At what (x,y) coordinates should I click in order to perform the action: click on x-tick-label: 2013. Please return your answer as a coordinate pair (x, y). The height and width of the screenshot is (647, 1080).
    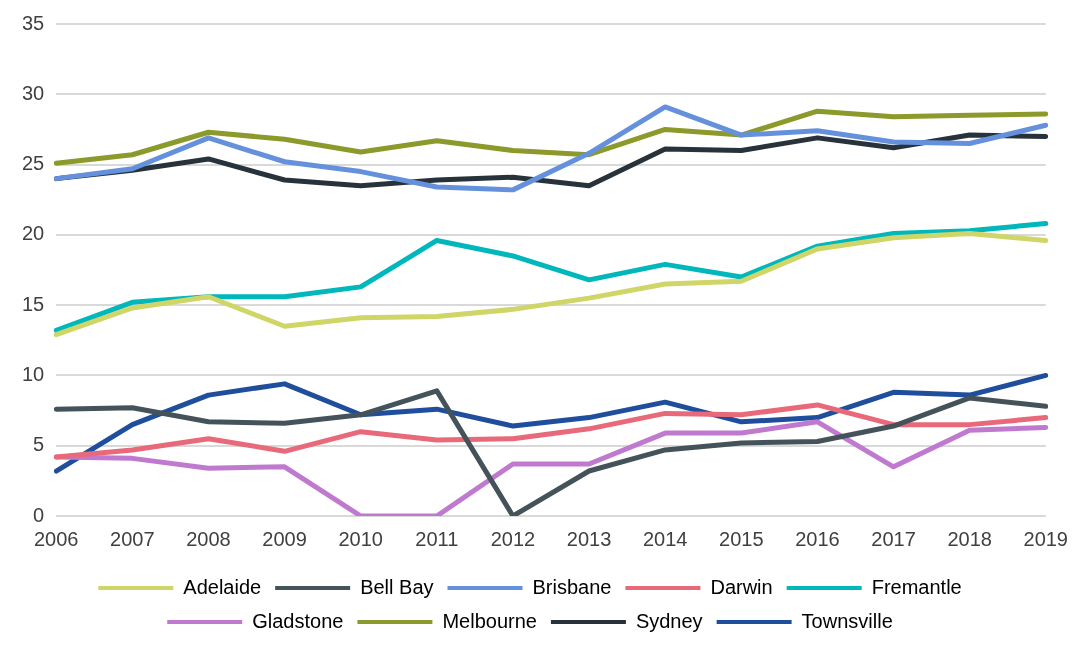
    Looking at the image, I should click on (589, 538).